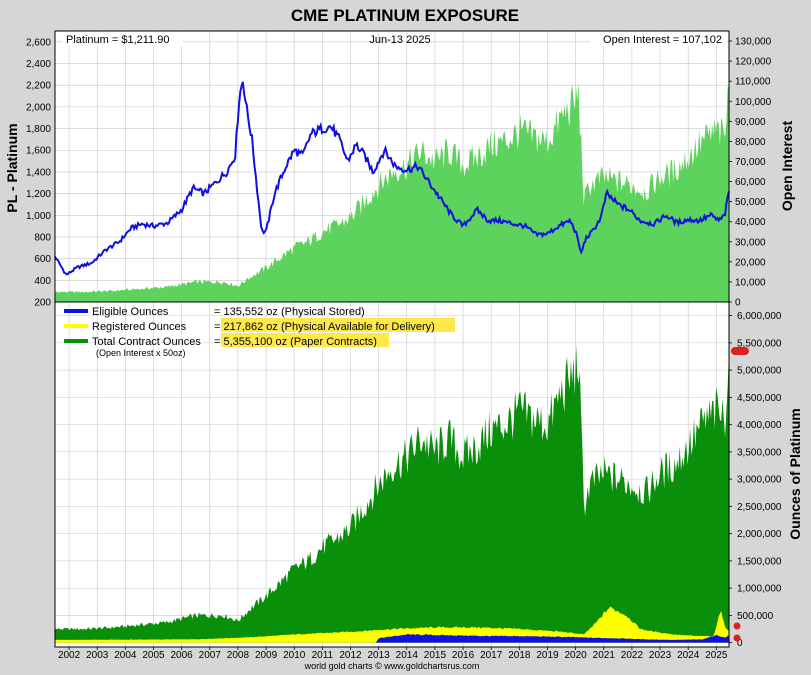 The width and height of the screenshot is (811, 675). Describe the element at coordinates (42, 281) in the screenshot. I see `left-tick-label: 400` at that location.